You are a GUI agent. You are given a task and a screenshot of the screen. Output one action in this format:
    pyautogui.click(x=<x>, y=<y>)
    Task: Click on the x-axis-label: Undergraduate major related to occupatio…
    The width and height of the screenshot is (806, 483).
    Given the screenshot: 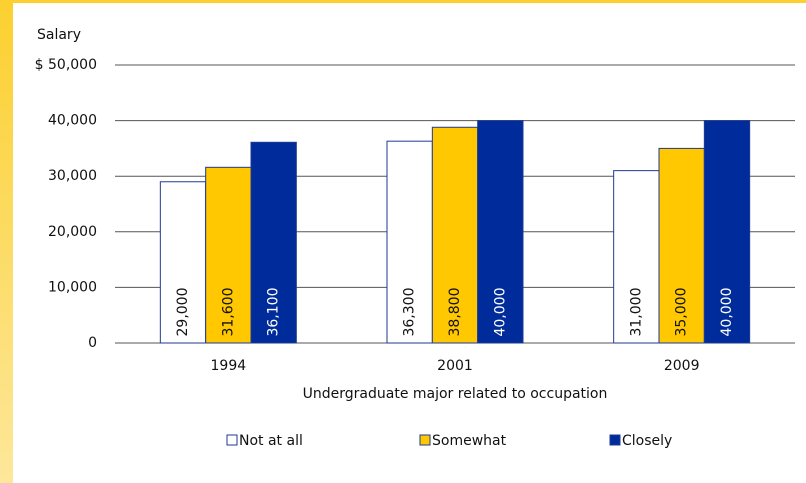 What is the action you would take?
    pyautogui.click(x=455, y=394)
    